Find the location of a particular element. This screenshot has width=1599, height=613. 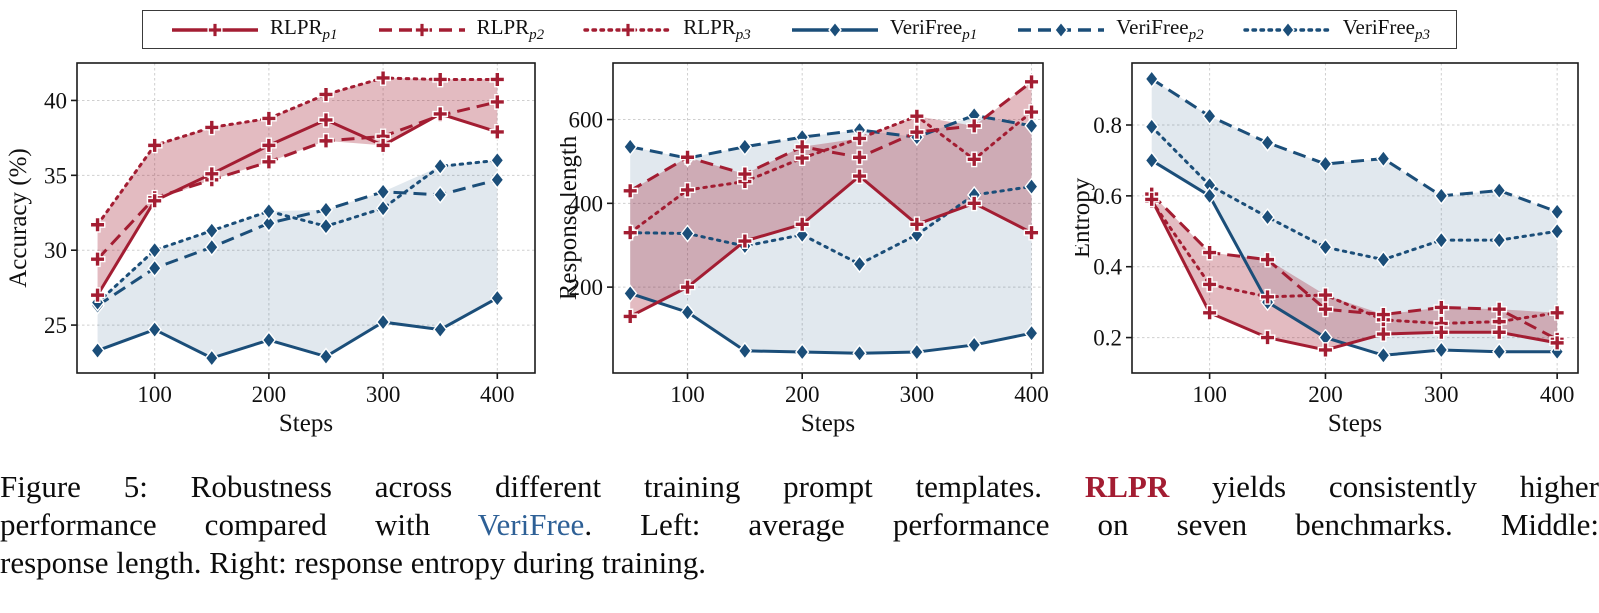

legend-label-VeriFree_p3: VeriFreep3 is located at coordinates (1386, 29).